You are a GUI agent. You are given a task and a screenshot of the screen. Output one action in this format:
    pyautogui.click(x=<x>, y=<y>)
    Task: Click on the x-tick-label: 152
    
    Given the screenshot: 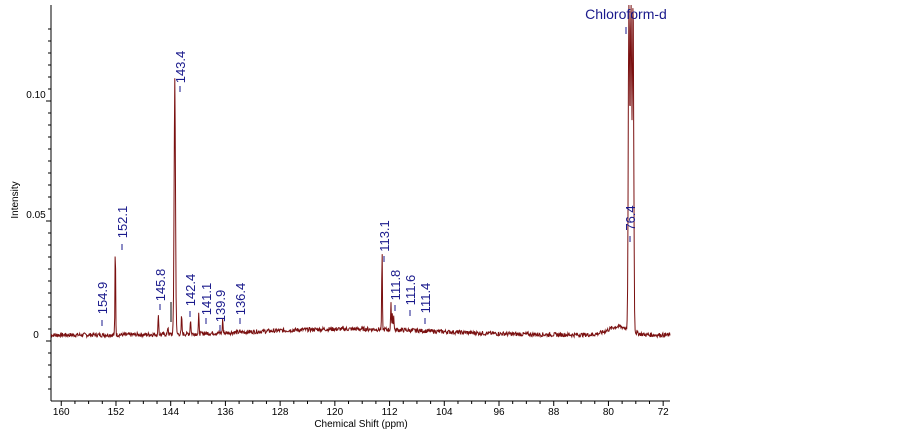 What is the action you would take?
    pyautogui.click(x=116, y=412)
    